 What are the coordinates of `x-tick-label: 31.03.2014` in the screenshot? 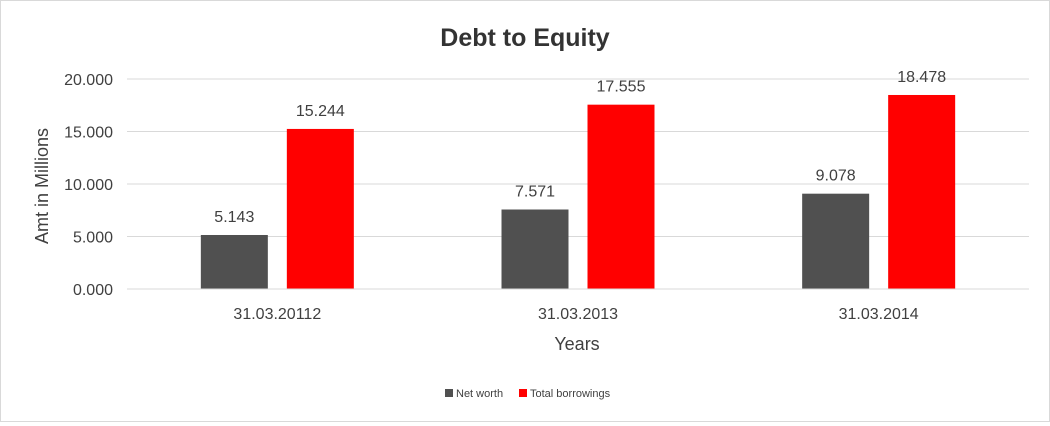 It's located at (879, 314).